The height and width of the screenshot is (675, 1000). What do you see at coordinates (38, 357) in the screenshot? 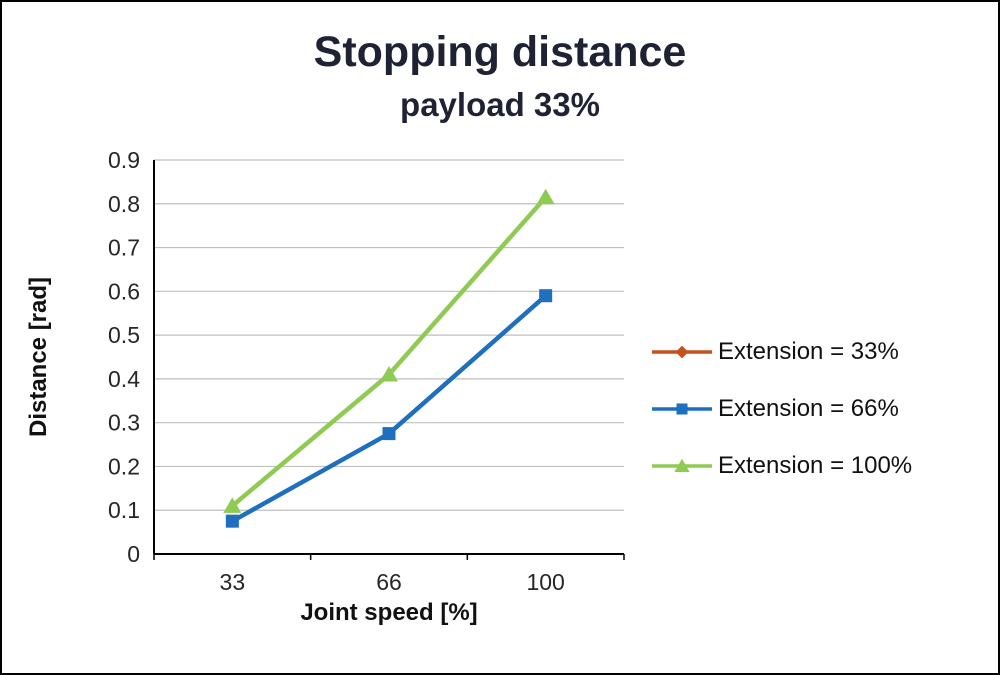
I see `y-axis-title: Distance [rad]` at bounding box center [38, 357].